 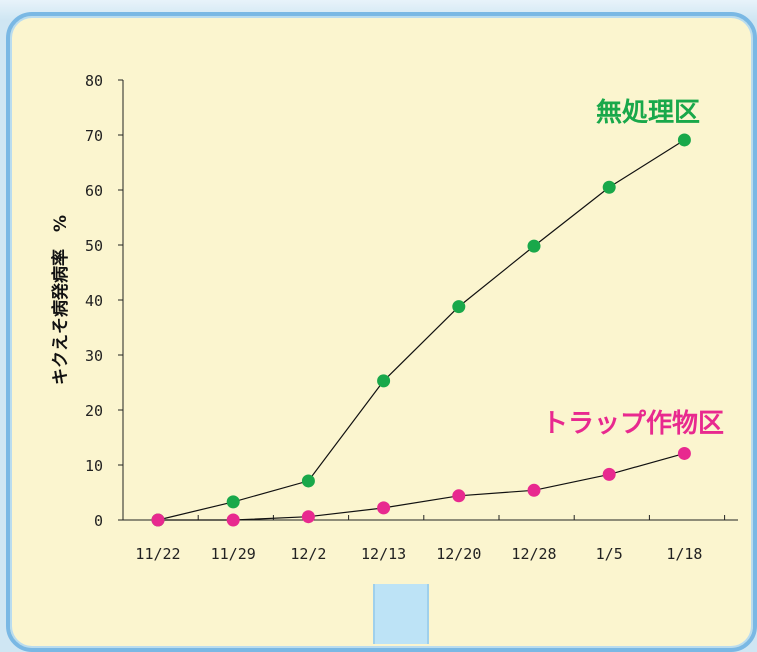 I want to click on x-tick-label: 11/22, so click(x=157, y=554).